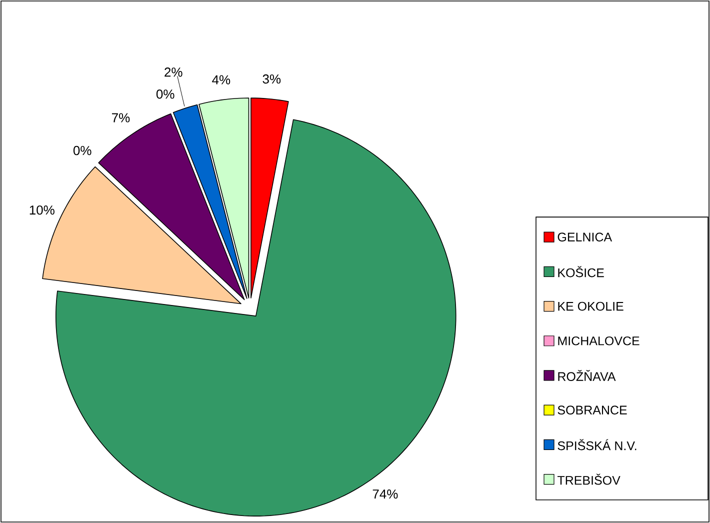 This screenshot has height=523, width=710. What do you see at coordinates (587, 376) in the screenshot?
I see `legend-label: ROŽŇAVA` at bounding box center [587, 376].